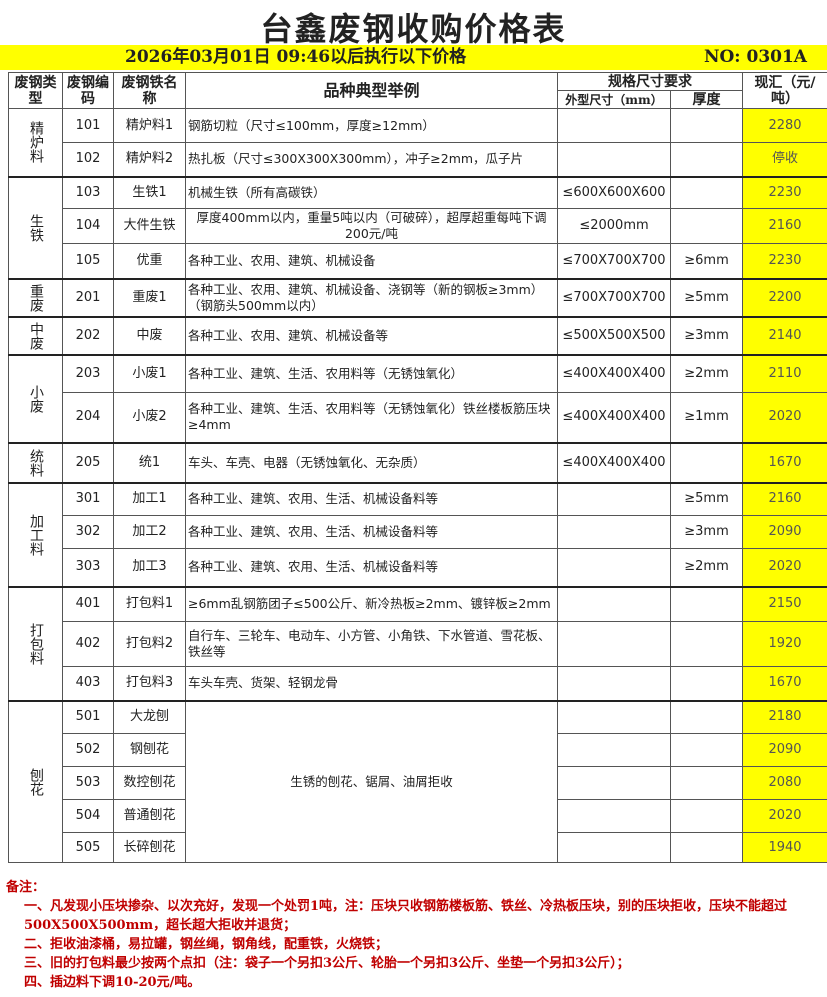 This screenshot has width=827, height=997. Describe the element at coordinates (413, 29) in the screenshot. I see `page-title: 台鑫废钢收购价格表` at that location.